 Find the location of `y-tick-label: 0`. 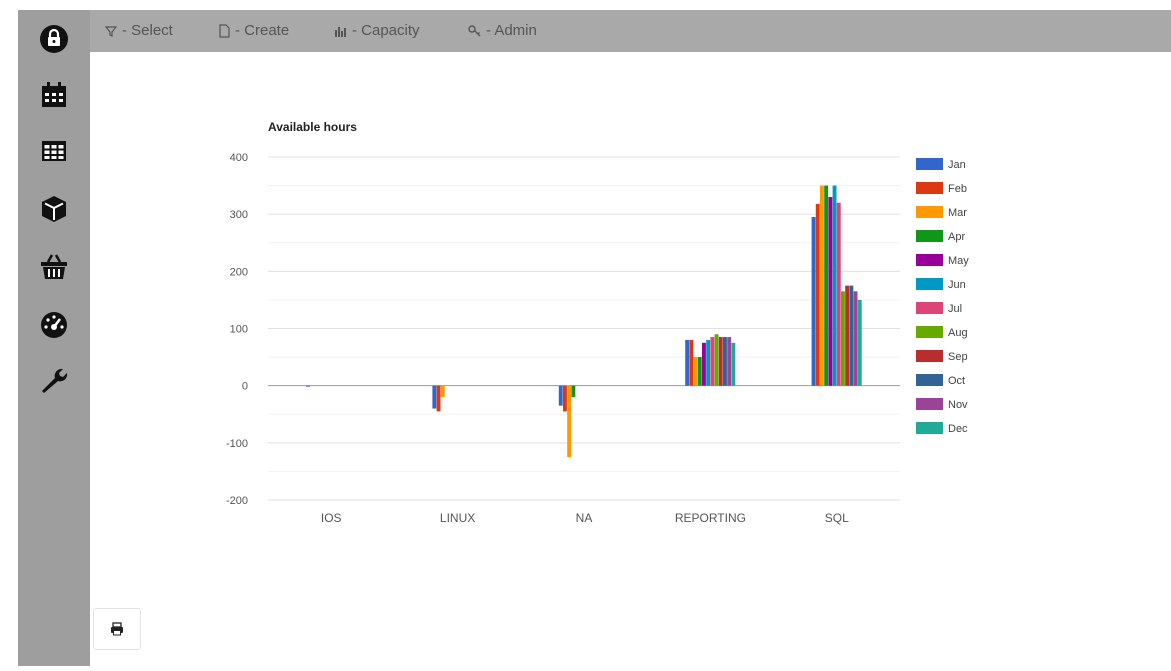

y-tick-label: 0 is located at coordinates (245, 387).